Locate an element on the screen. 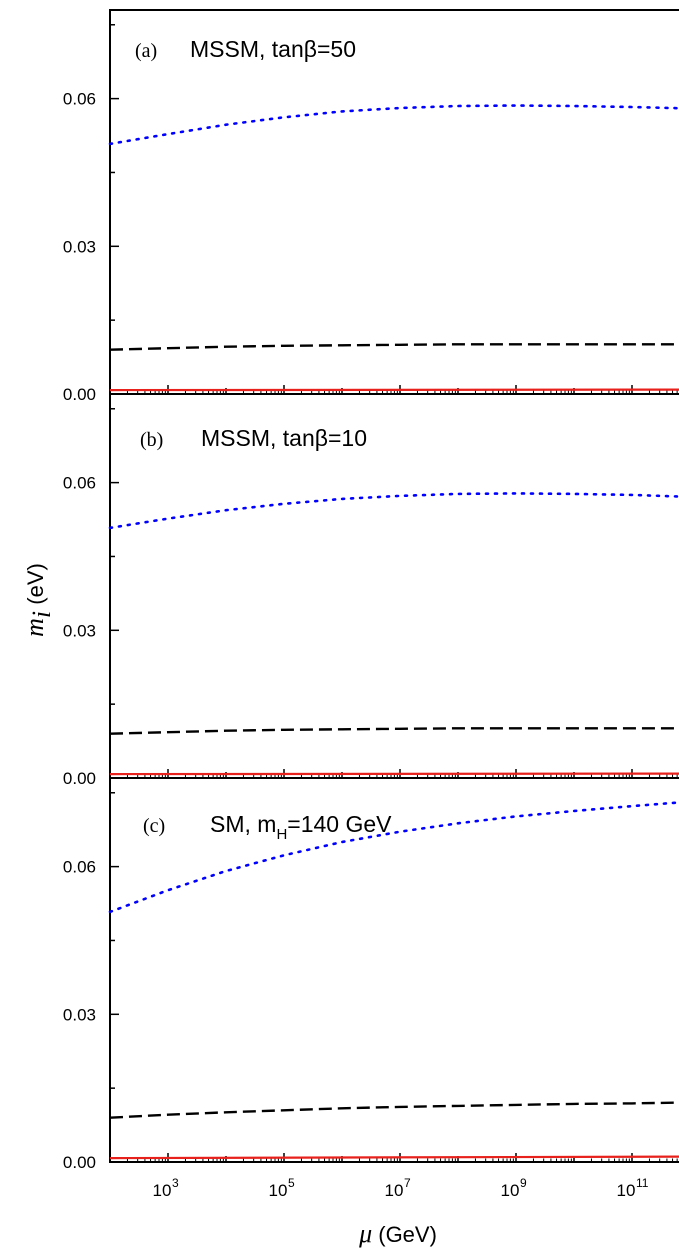 This screenshot has width=679, height=1257. panel-c-title-main: SM, m is located at coordinates (243, 824).